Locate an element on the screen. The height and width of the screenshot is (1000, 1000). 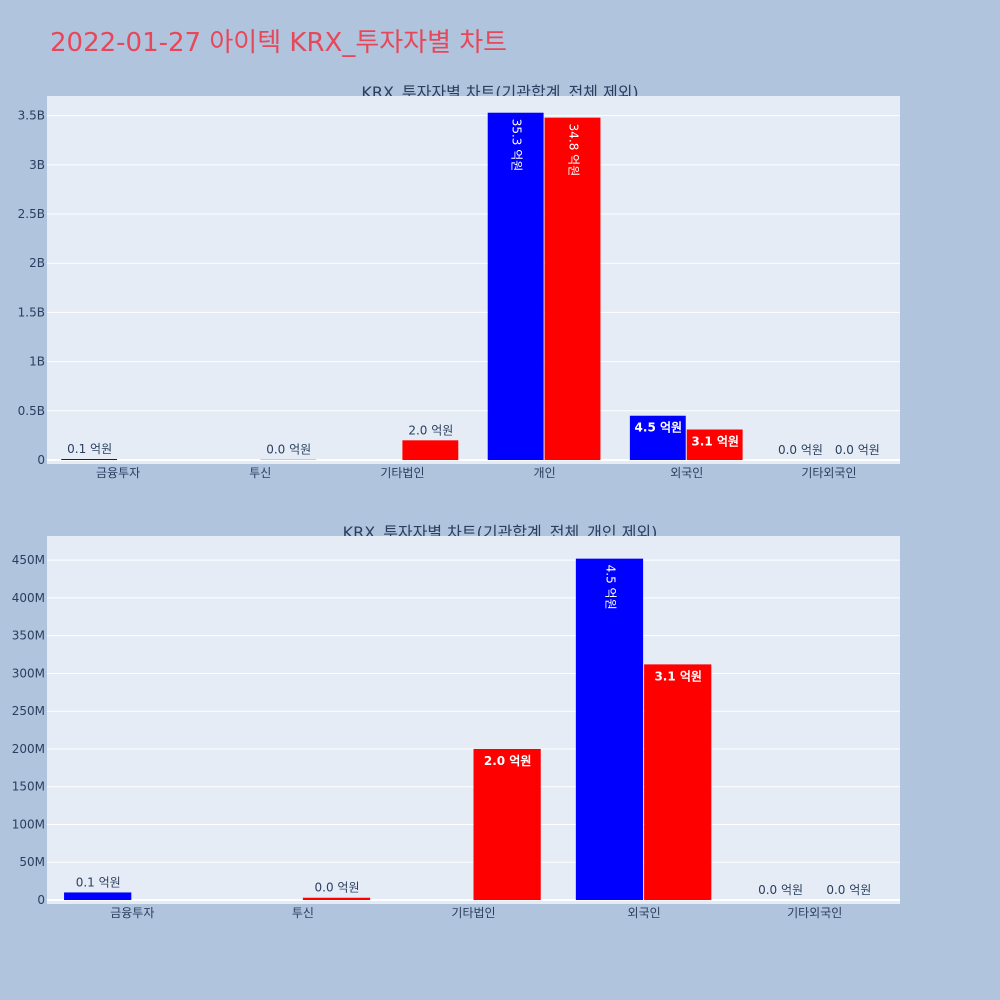
y-tick-label: 100M is located at coordinates (28, 824).